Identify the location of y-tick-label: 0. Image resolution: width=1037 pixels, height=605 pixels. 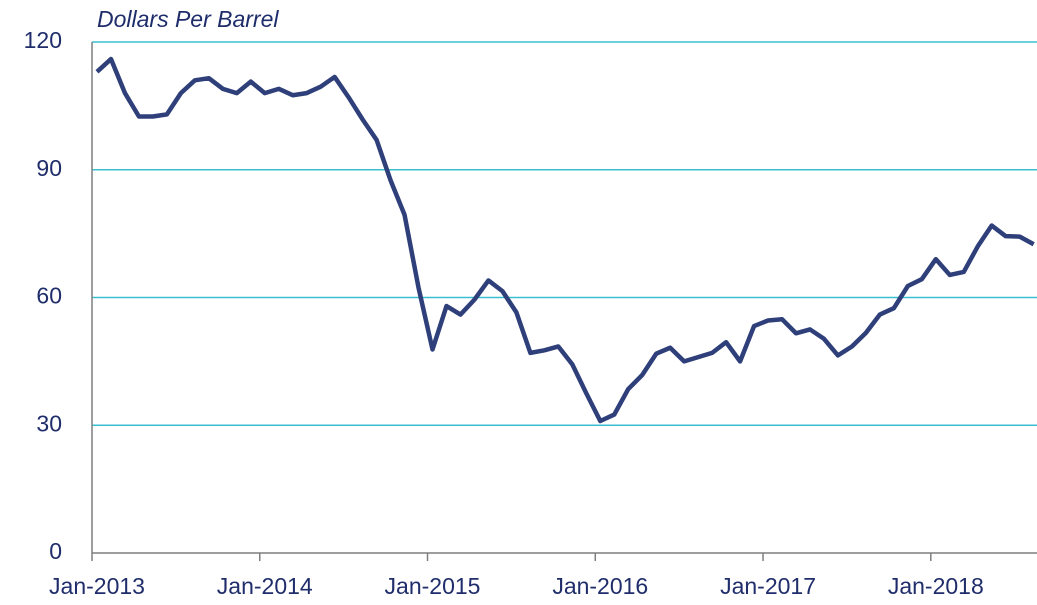
(55, 551).